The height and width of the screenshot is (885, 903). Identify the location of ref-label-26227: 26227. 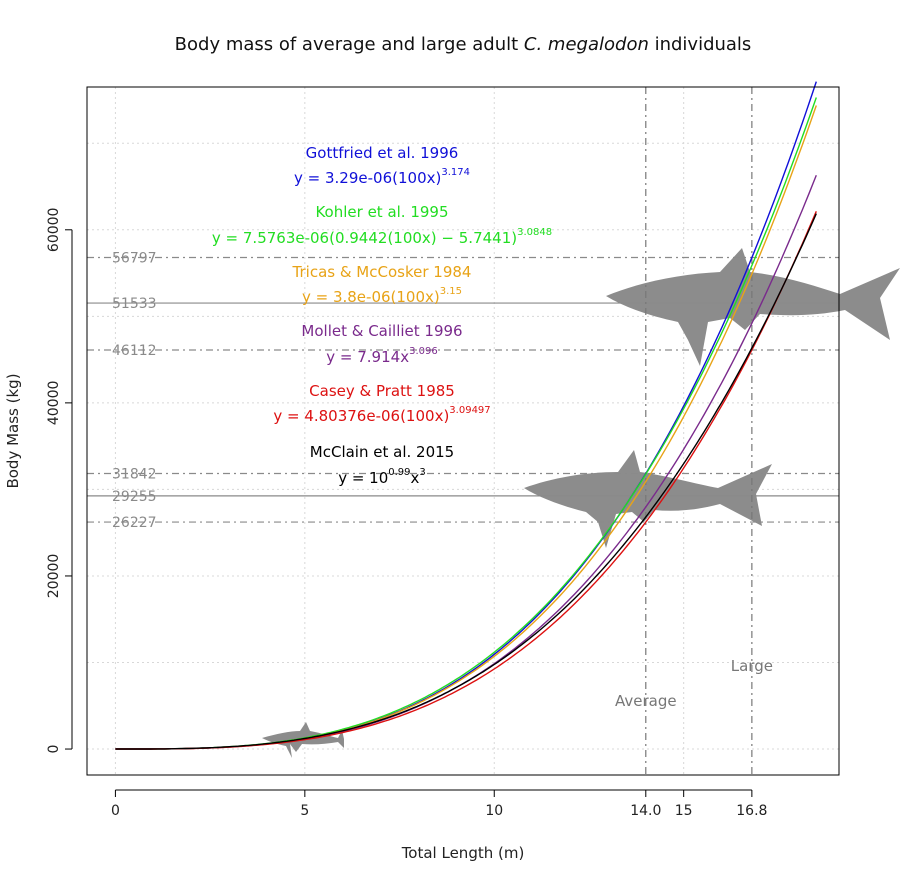
(134, 523).